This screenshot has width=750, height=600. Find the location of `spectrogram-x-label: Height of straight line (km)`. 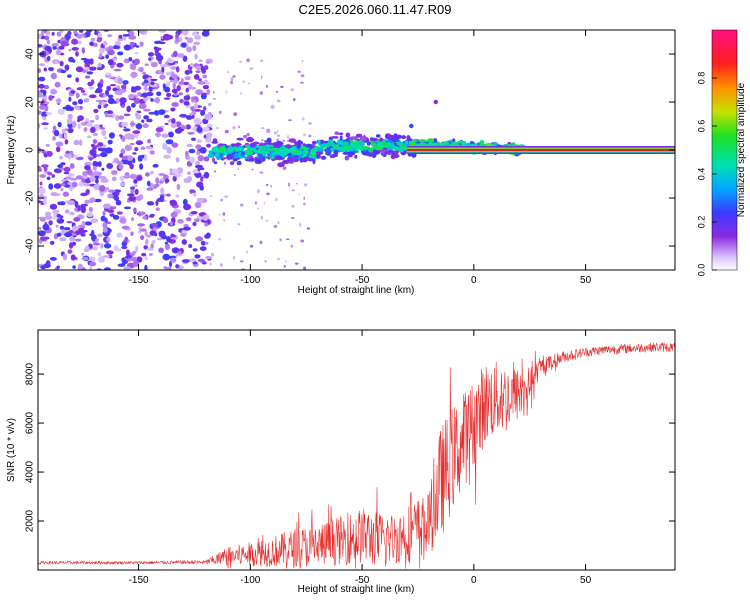

spectrogram-x-label: Height of straight line (km) is located at coordinates (356, 290).